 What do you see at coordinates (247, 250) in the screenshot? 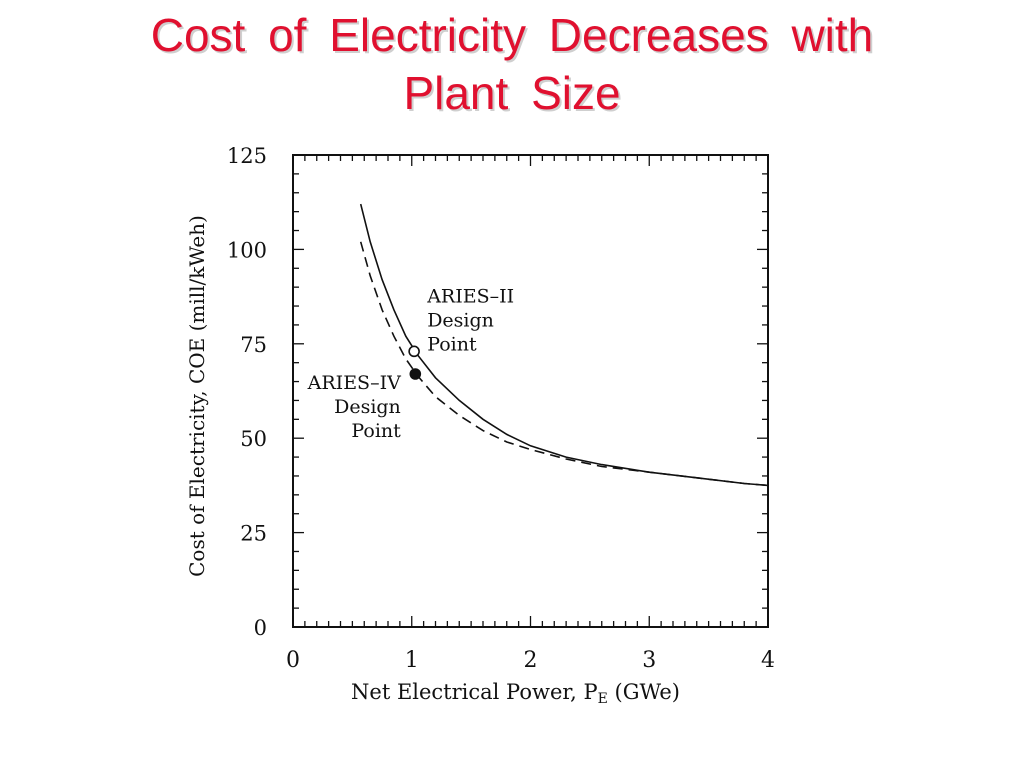
I see `y-tick-label: 100` at bounding box center [247, 250].